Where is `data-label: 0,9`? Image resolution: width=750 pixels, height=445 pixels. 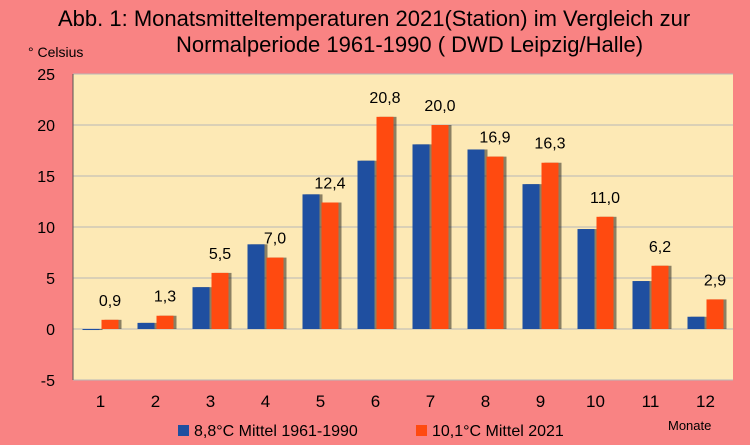 data-label: 0,9 is located at coordinates (110, 301).